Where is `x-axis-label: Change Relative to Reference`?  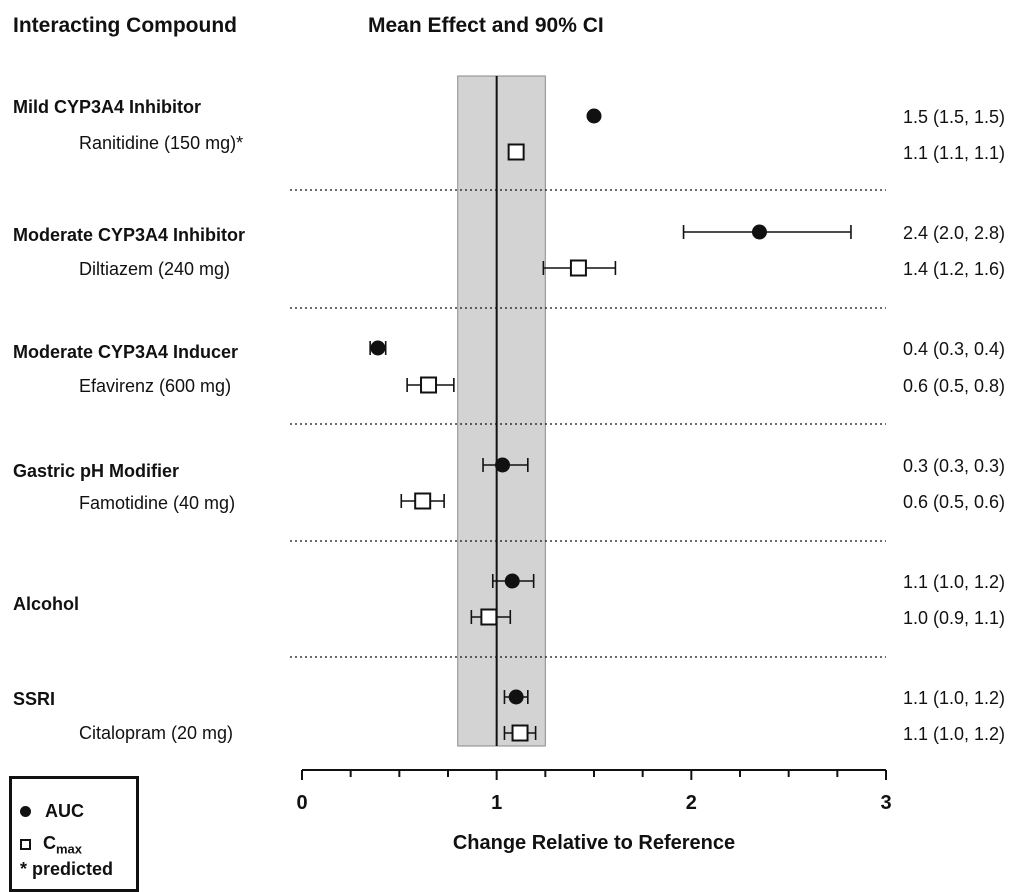 x-axis-label: Change Relative to Reference is located at coordinates (594, 843).